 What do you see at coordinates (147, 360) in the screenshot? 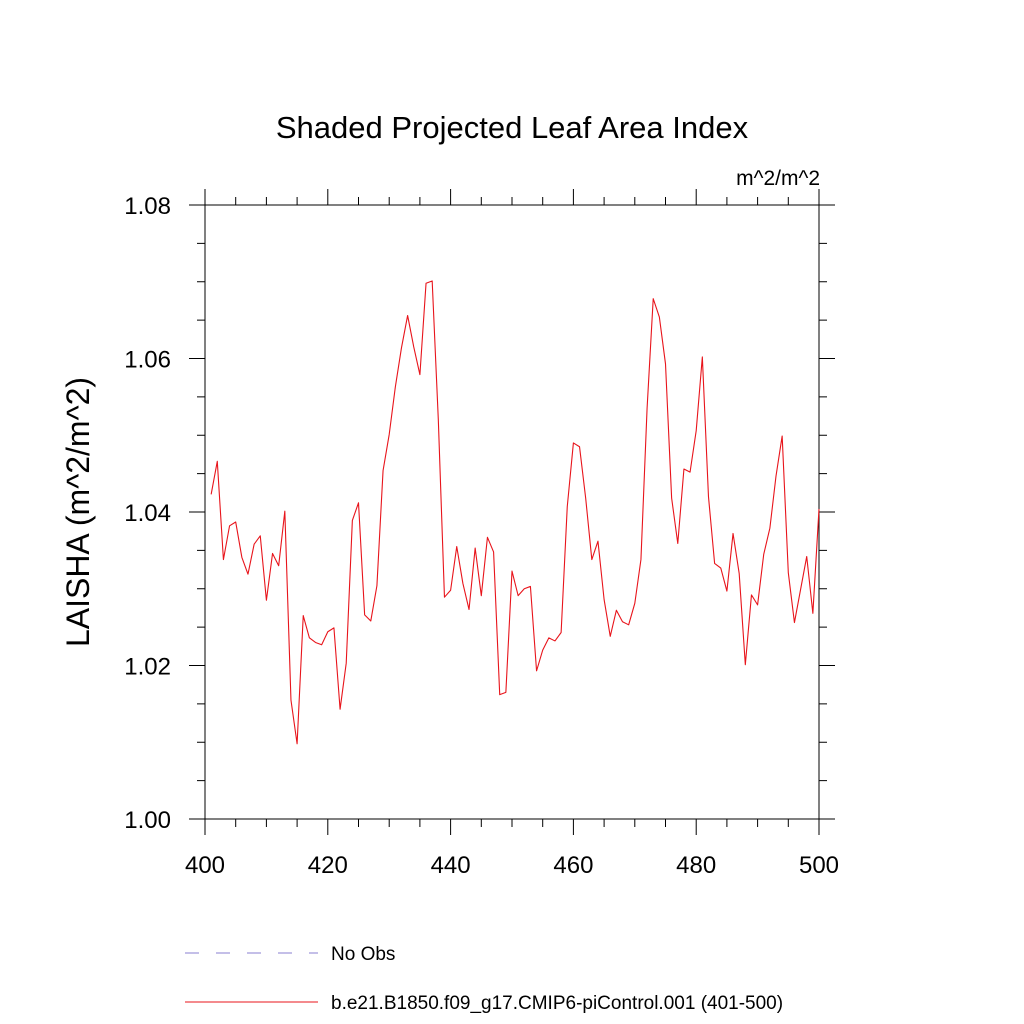
I see `y-tick-label: 1.06` at bounding box center [147, 360].